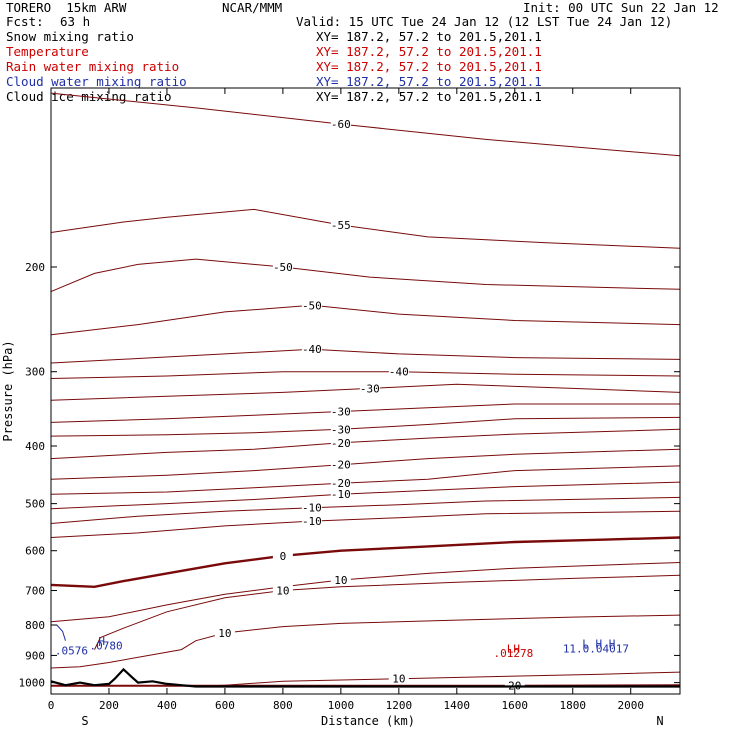 The height and width of the screenshot is (740, 740). I want to click on y-axis-title: Pressure (hPa), so click(8, 390).